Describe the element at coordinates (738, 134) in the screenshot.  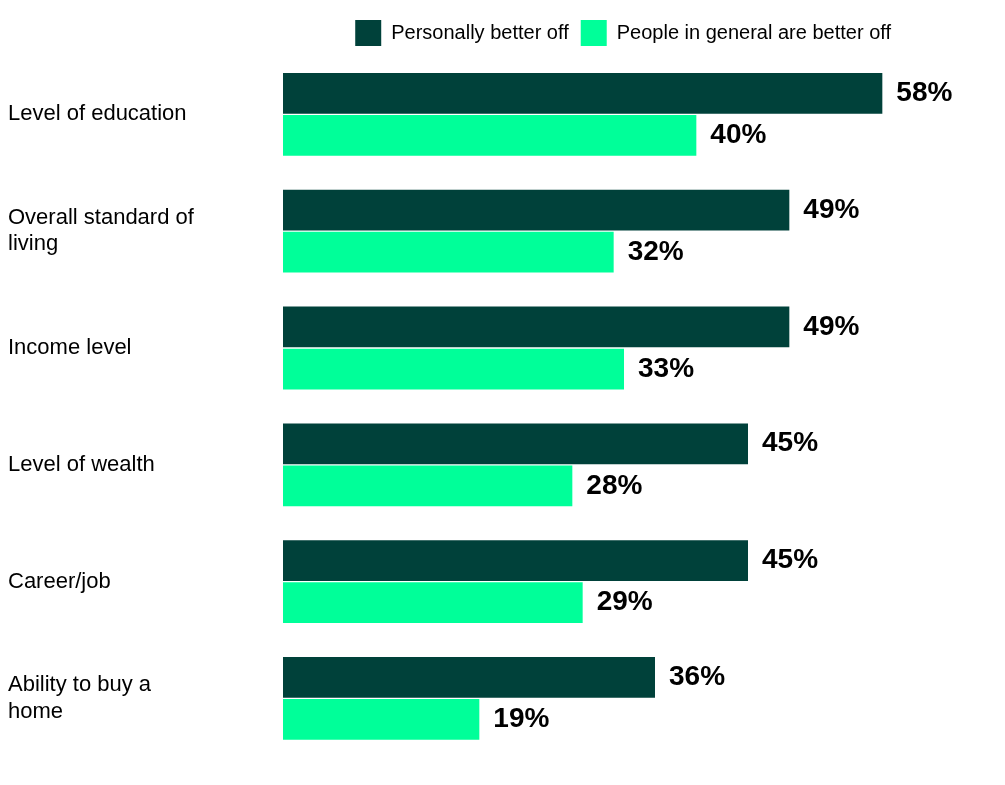
I see `data-label: 40%` at that location.